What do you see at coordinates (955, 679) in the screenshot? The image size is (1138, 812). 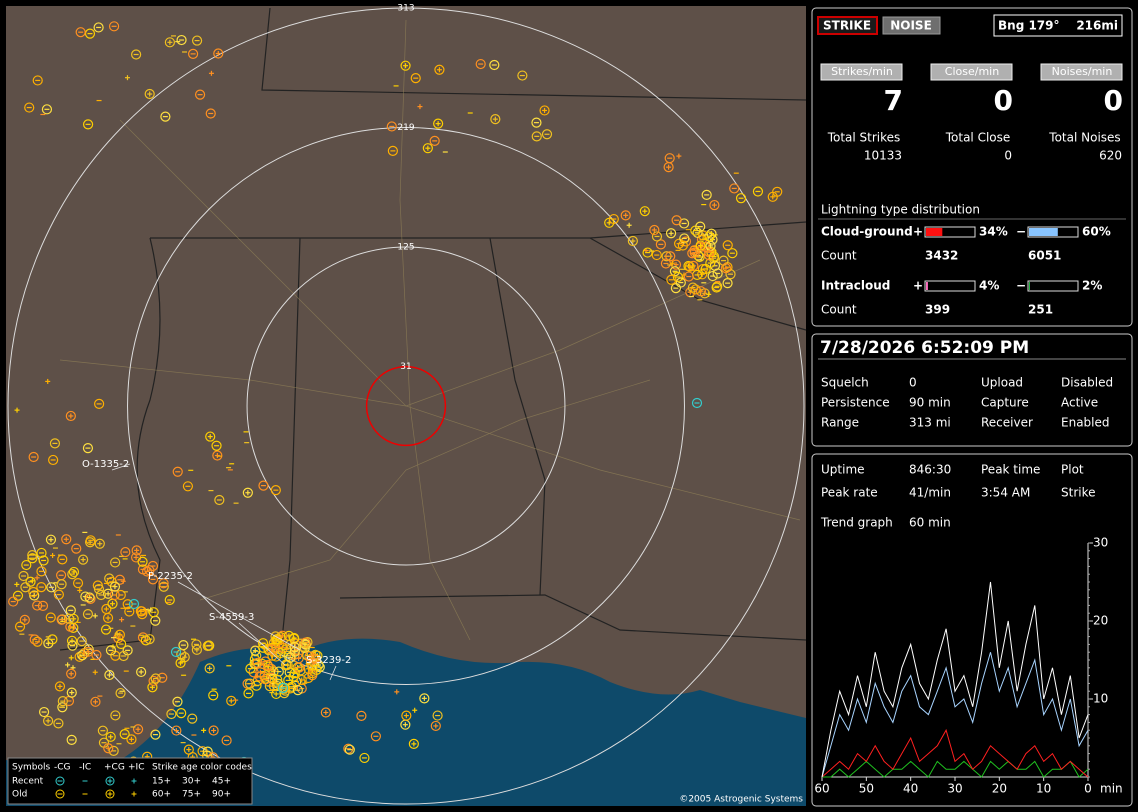 I see `trend-line` at bounding box center [955, 679].